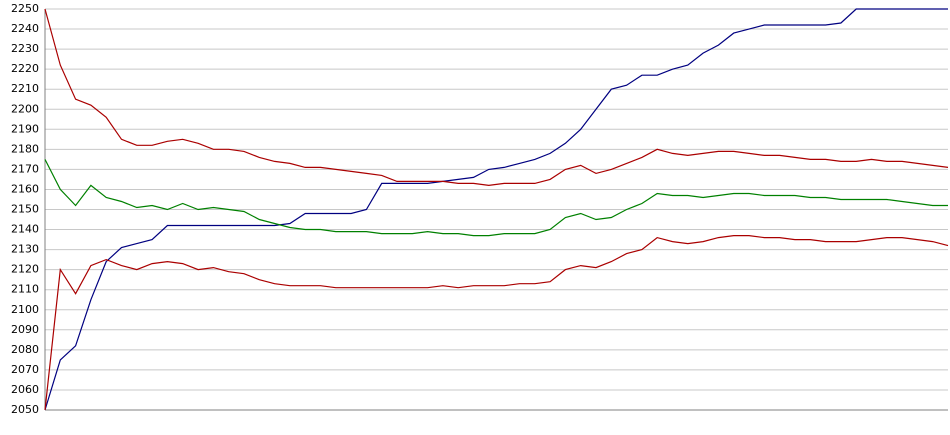  Describe the element at coordinates (25, 48) in the screenshot. I see `y-tick-label: 2230` at that location.